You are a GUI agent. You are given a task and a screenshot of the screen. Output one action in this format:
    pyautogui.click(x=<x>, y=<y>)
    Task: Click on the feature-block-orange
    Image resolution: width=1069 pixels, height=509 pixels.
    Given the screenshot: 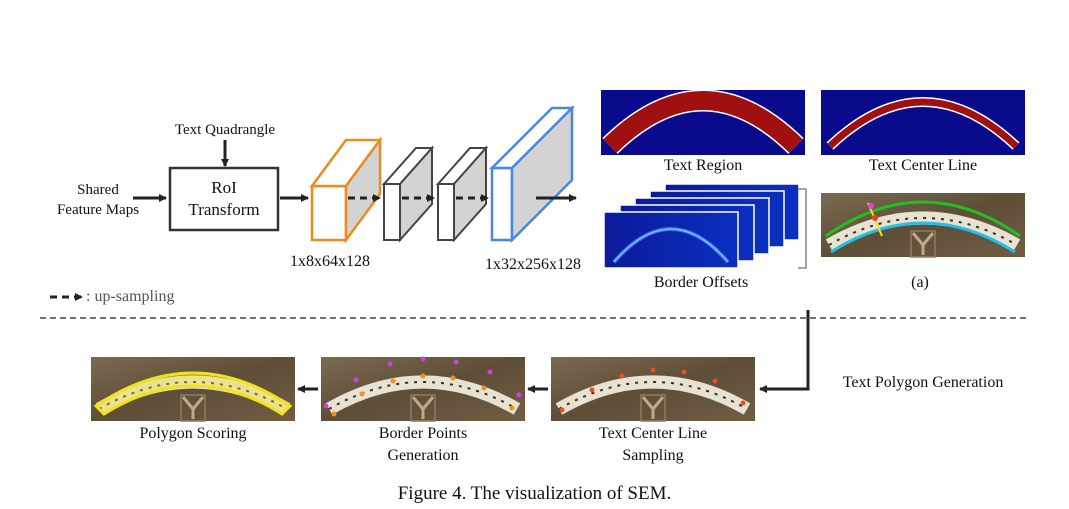 What is the action you would take?
    pyautogui.click(x=346, y=190)
    